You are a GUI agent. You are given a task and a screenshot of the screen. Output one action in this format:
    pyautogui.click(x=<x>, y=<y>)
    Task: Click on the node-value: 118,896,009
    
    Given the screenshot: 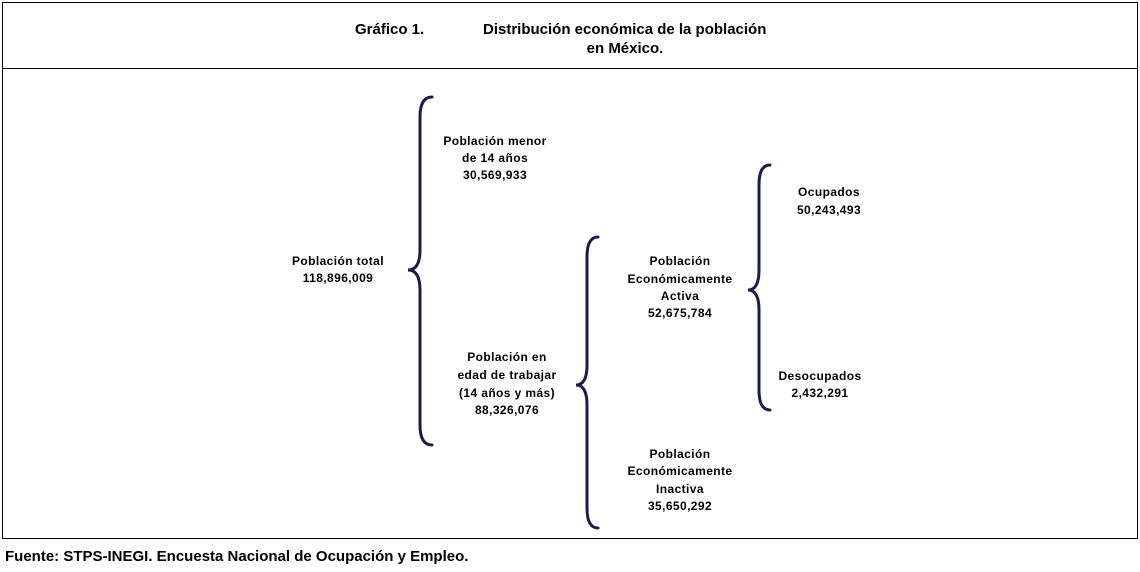 What is the action you would take?
    pyautogui.click(x=338, y=278)
    